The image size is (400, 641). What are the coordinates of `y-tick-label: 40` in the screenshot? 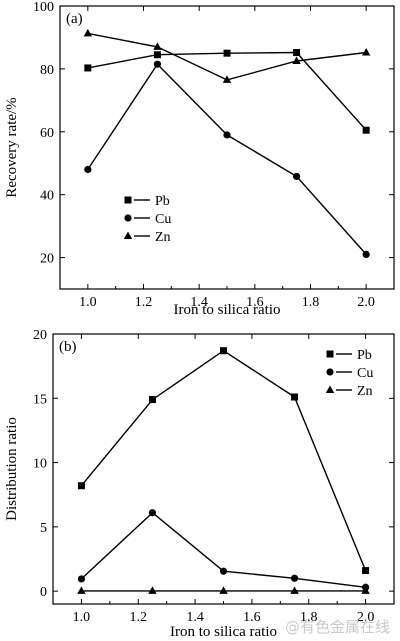 It's located at (47, 196).